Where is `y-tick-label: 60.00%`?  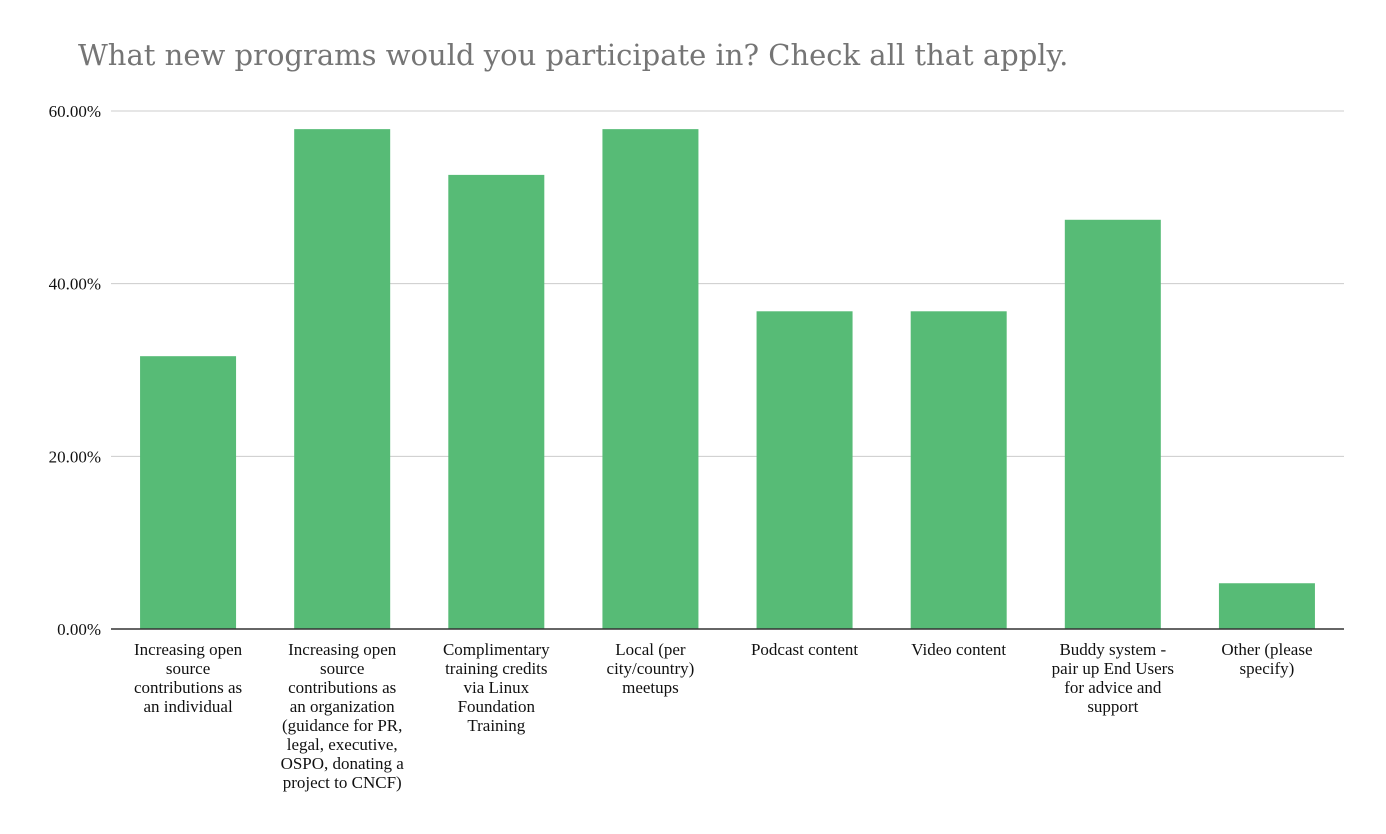 y-tick-label: 60.00% is located at coordinates (75, 111).